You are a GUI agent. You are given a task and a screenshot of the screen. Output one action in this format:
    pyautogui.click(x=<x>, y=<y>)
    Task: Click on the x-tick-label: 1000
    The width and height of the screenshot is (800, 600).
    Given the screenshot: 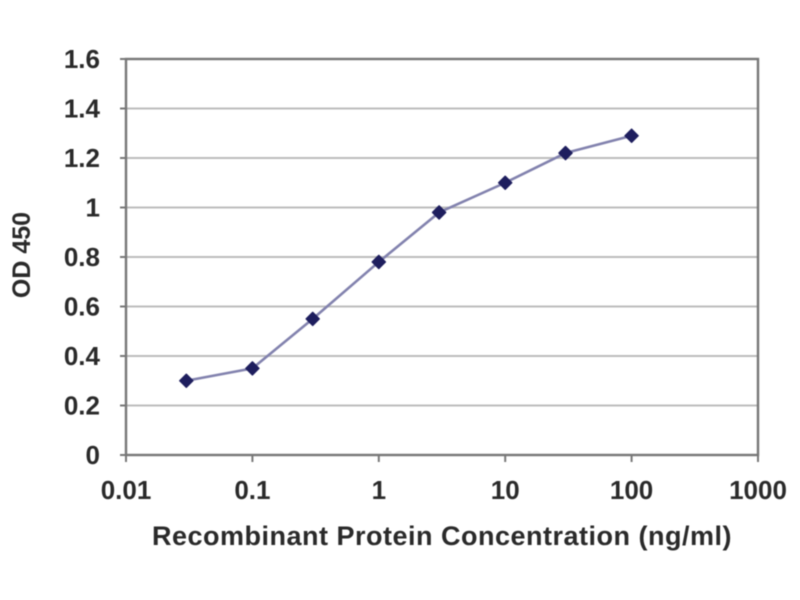 What is the action you would take?
    pyautogui.click(x=758, y=490)
    